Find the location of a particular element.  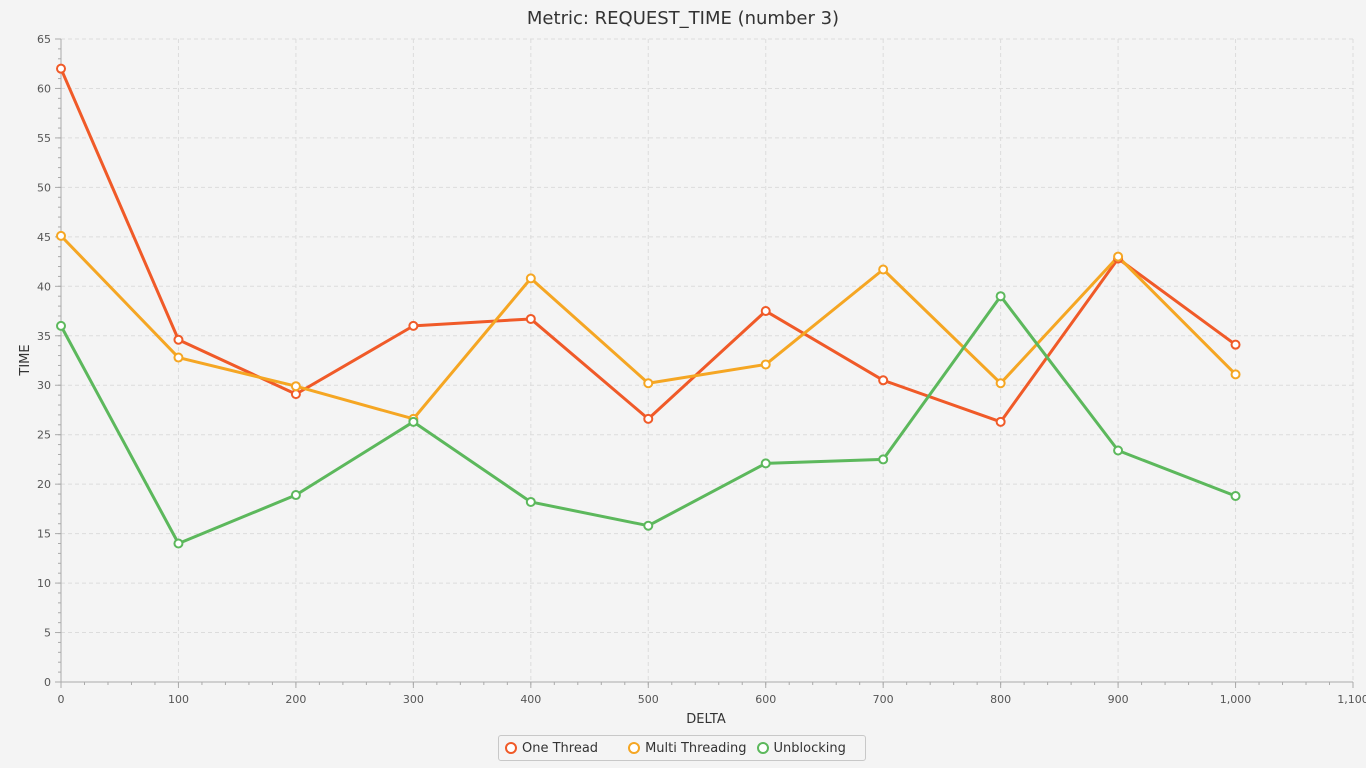

y-tick-label: 0 is located at coordinates (47, 682).